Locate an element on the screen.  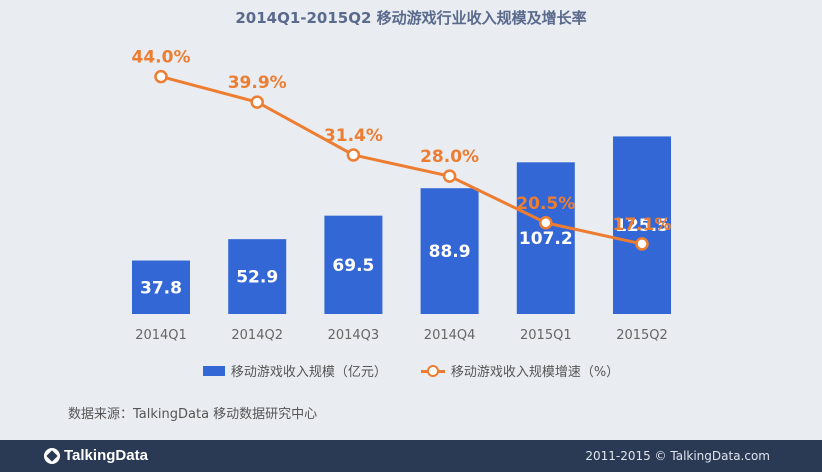
x-tick-label: 2014Q4 is located at coordinates (450, 335).